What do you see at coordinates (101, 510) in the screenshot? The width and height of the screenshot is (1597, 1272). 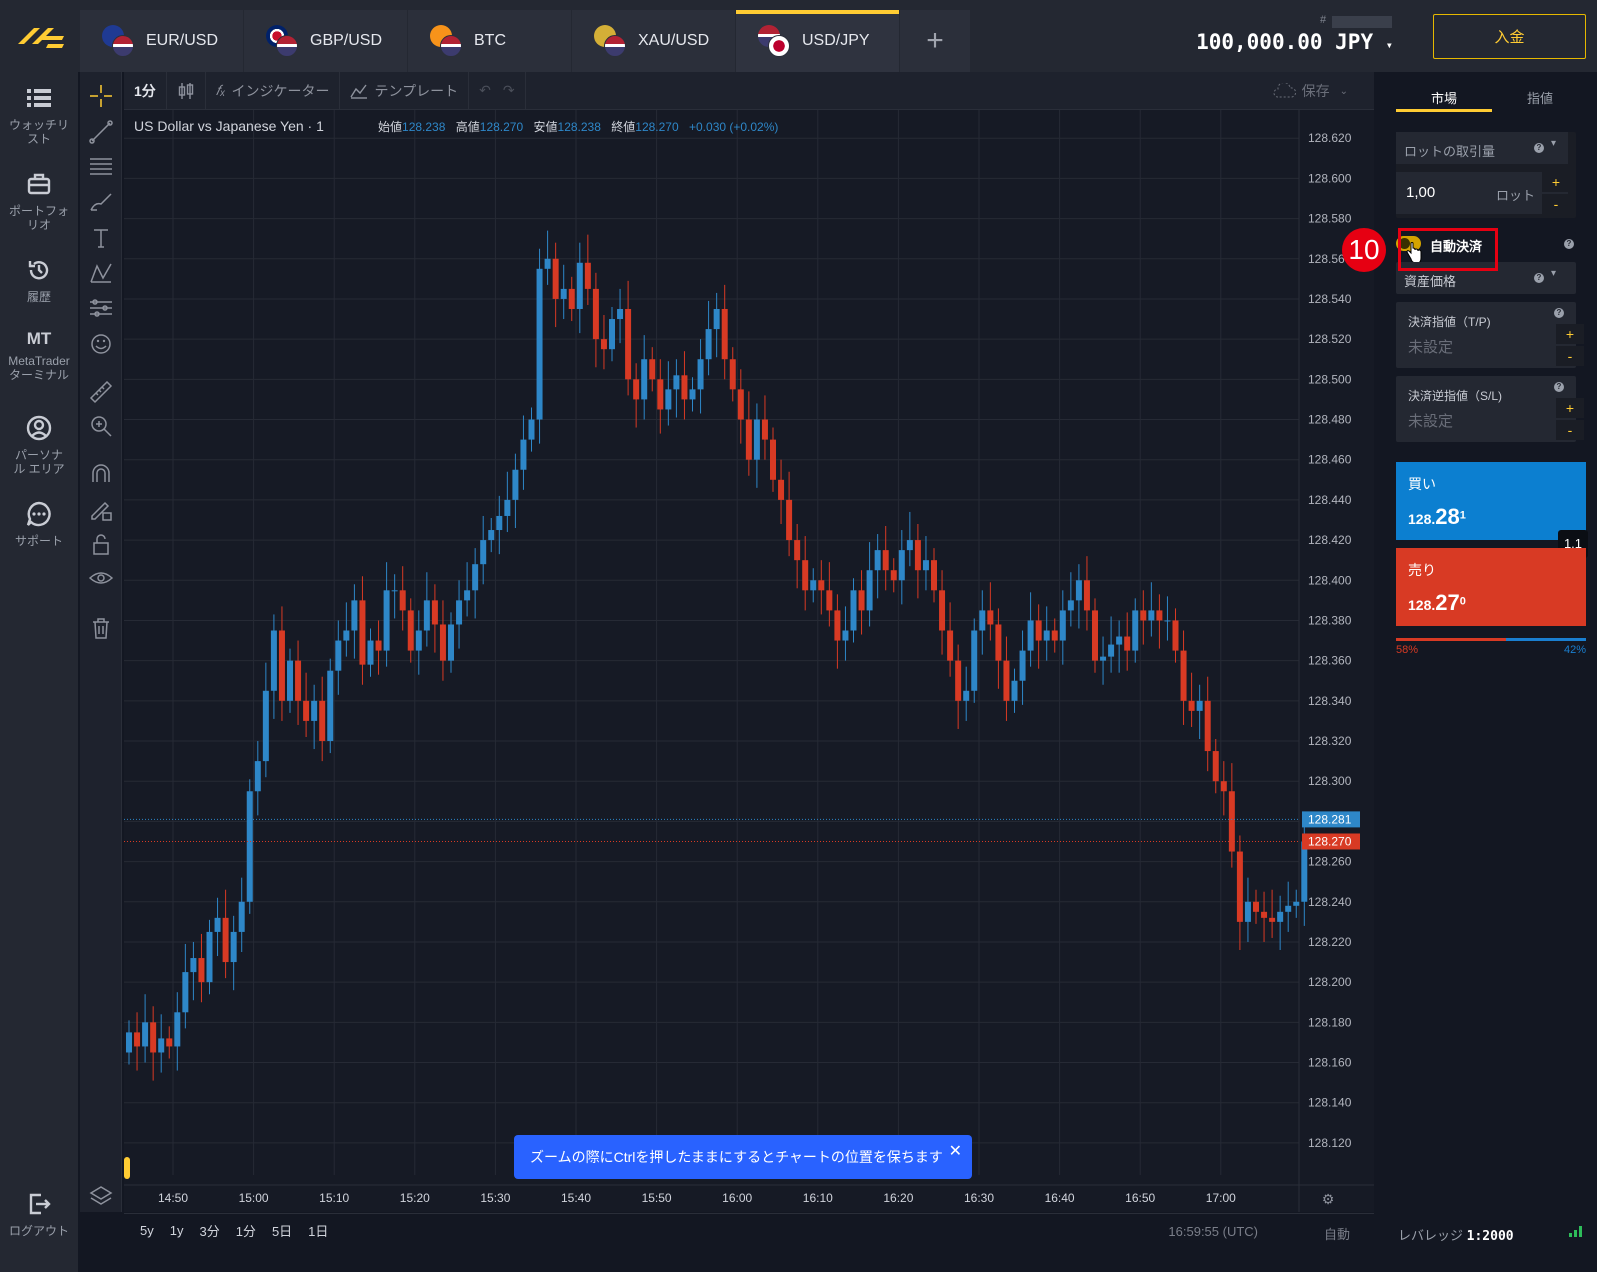 I see `lock-draw-icon` at bounding box center [101, 510].